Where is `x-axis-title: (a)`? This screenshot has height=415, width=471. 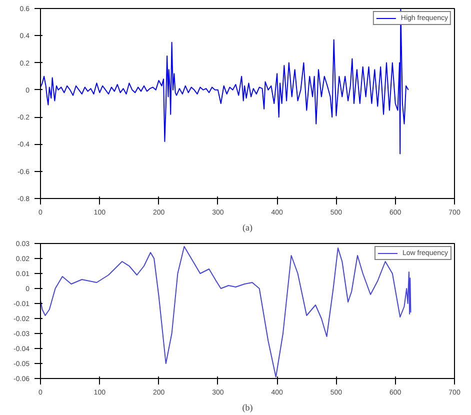
x-axis-title: (a) is located at coordinates (247, 227).